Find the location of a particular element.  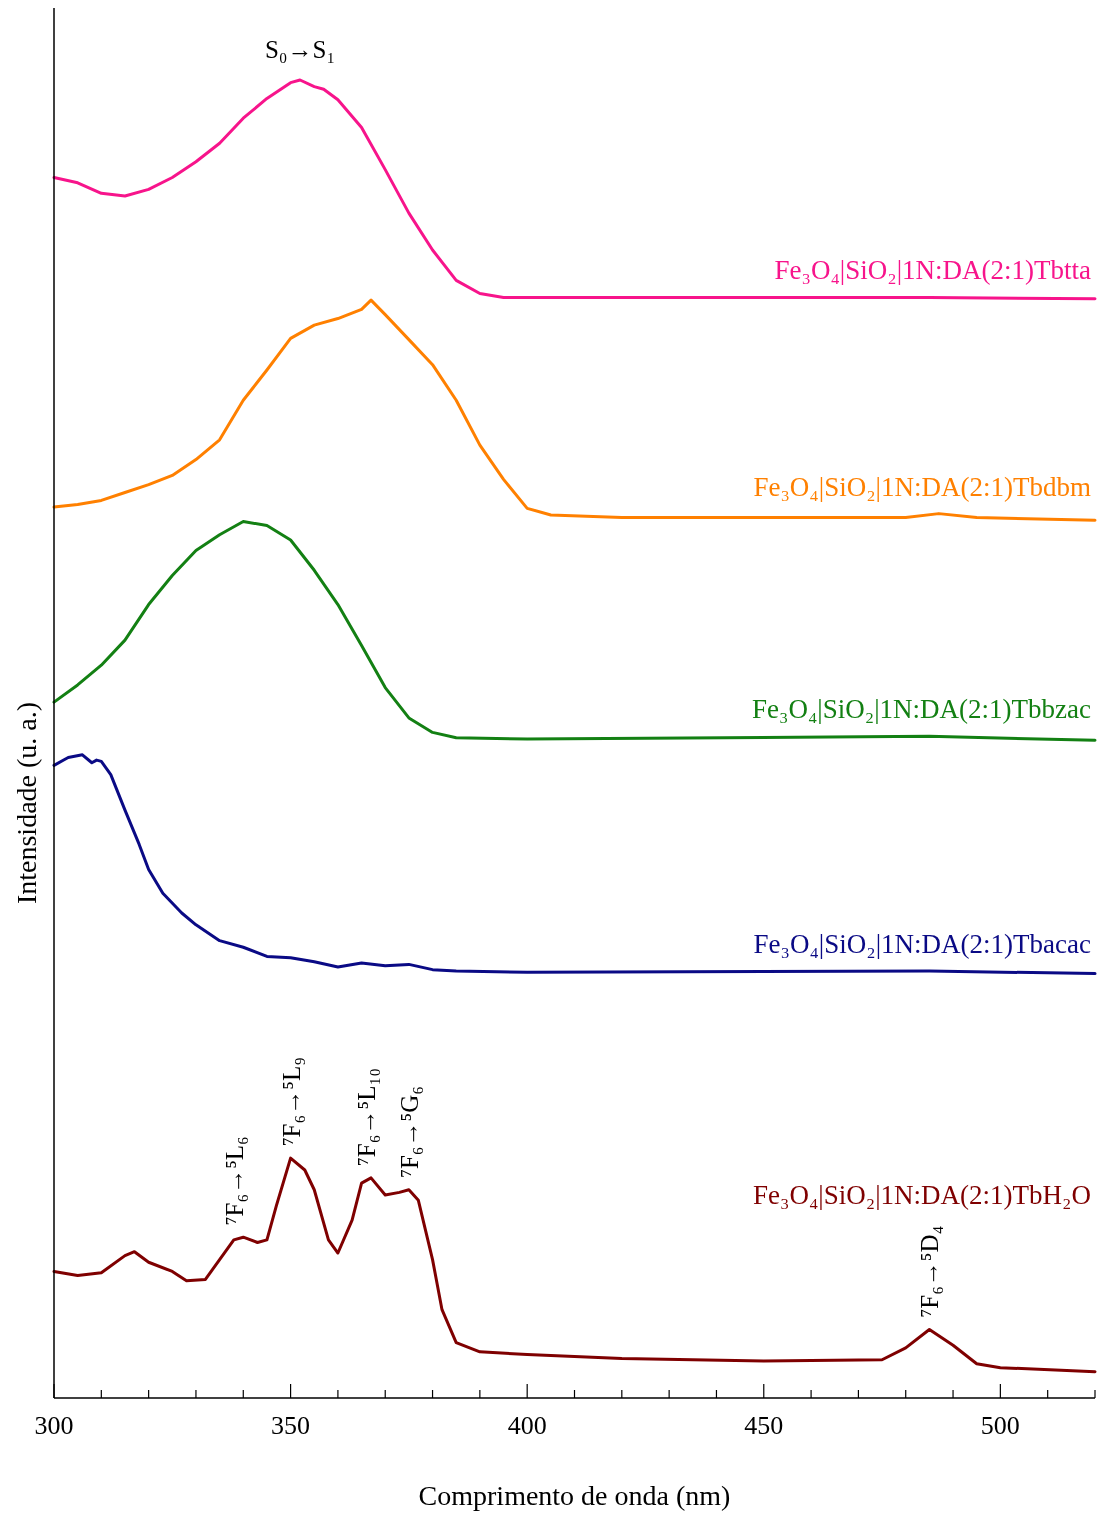

series-label: Fe₃O₄|SiO₂|1N:DA(2:1)Tbbzac is located at coordinates (922, 709).